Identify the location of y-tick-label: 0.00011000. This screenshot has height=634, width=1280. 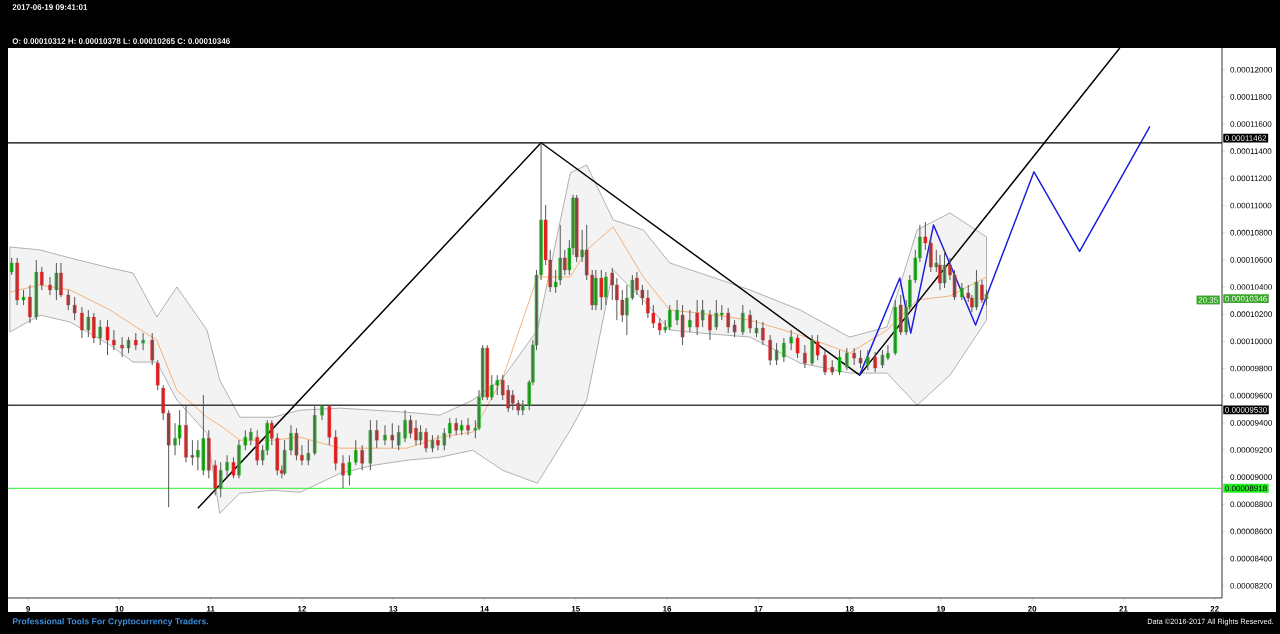
(1251, 205).